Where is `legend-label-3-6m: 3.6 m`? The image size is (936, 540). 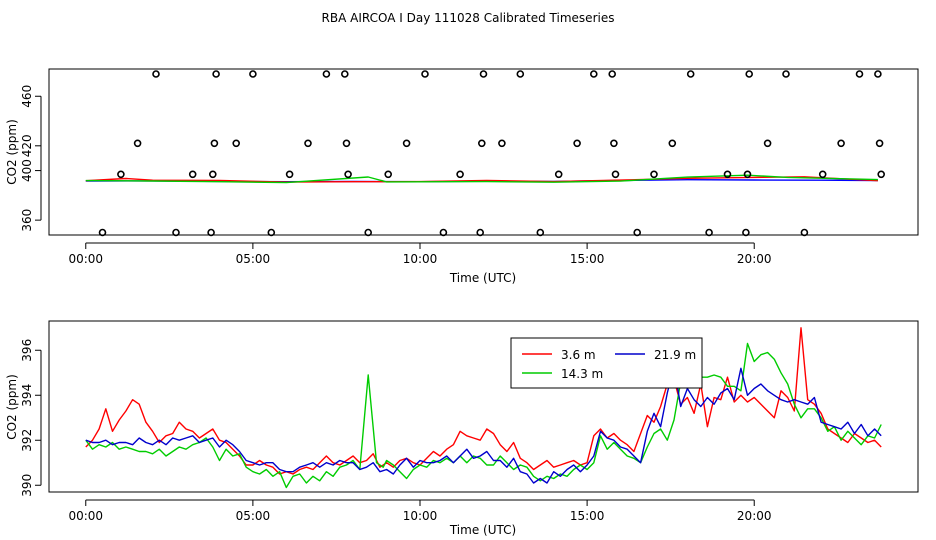
legend-label-3-6m: 3.6 m is located at coordinates (578, 355).